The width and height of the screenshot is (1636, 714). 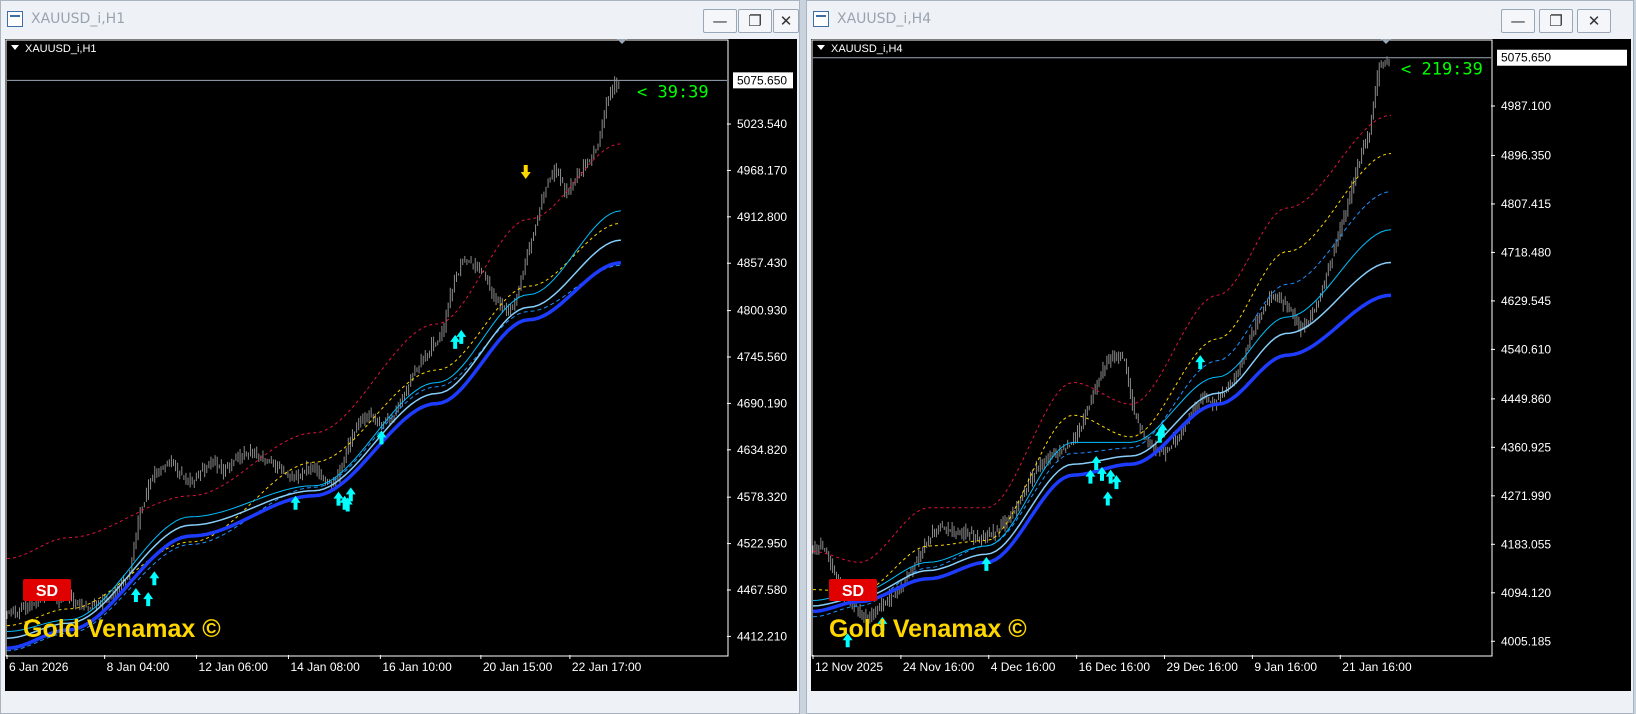 What do you see at coordinates (400, 20) in the screenshot?
I see `window-titlebar: XAUUSD_i,H1 — ❐ ✕` at bounding box center [400, 20].